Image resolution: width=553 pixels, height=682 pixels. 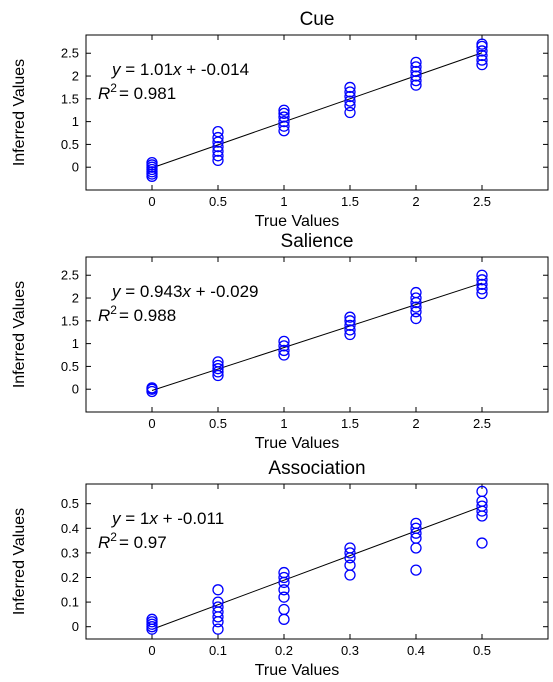 What do you see at coordinates (70, 320) in the screenshot?
I see `y-tick-label: 1.5` at bounding box center [70, 320].